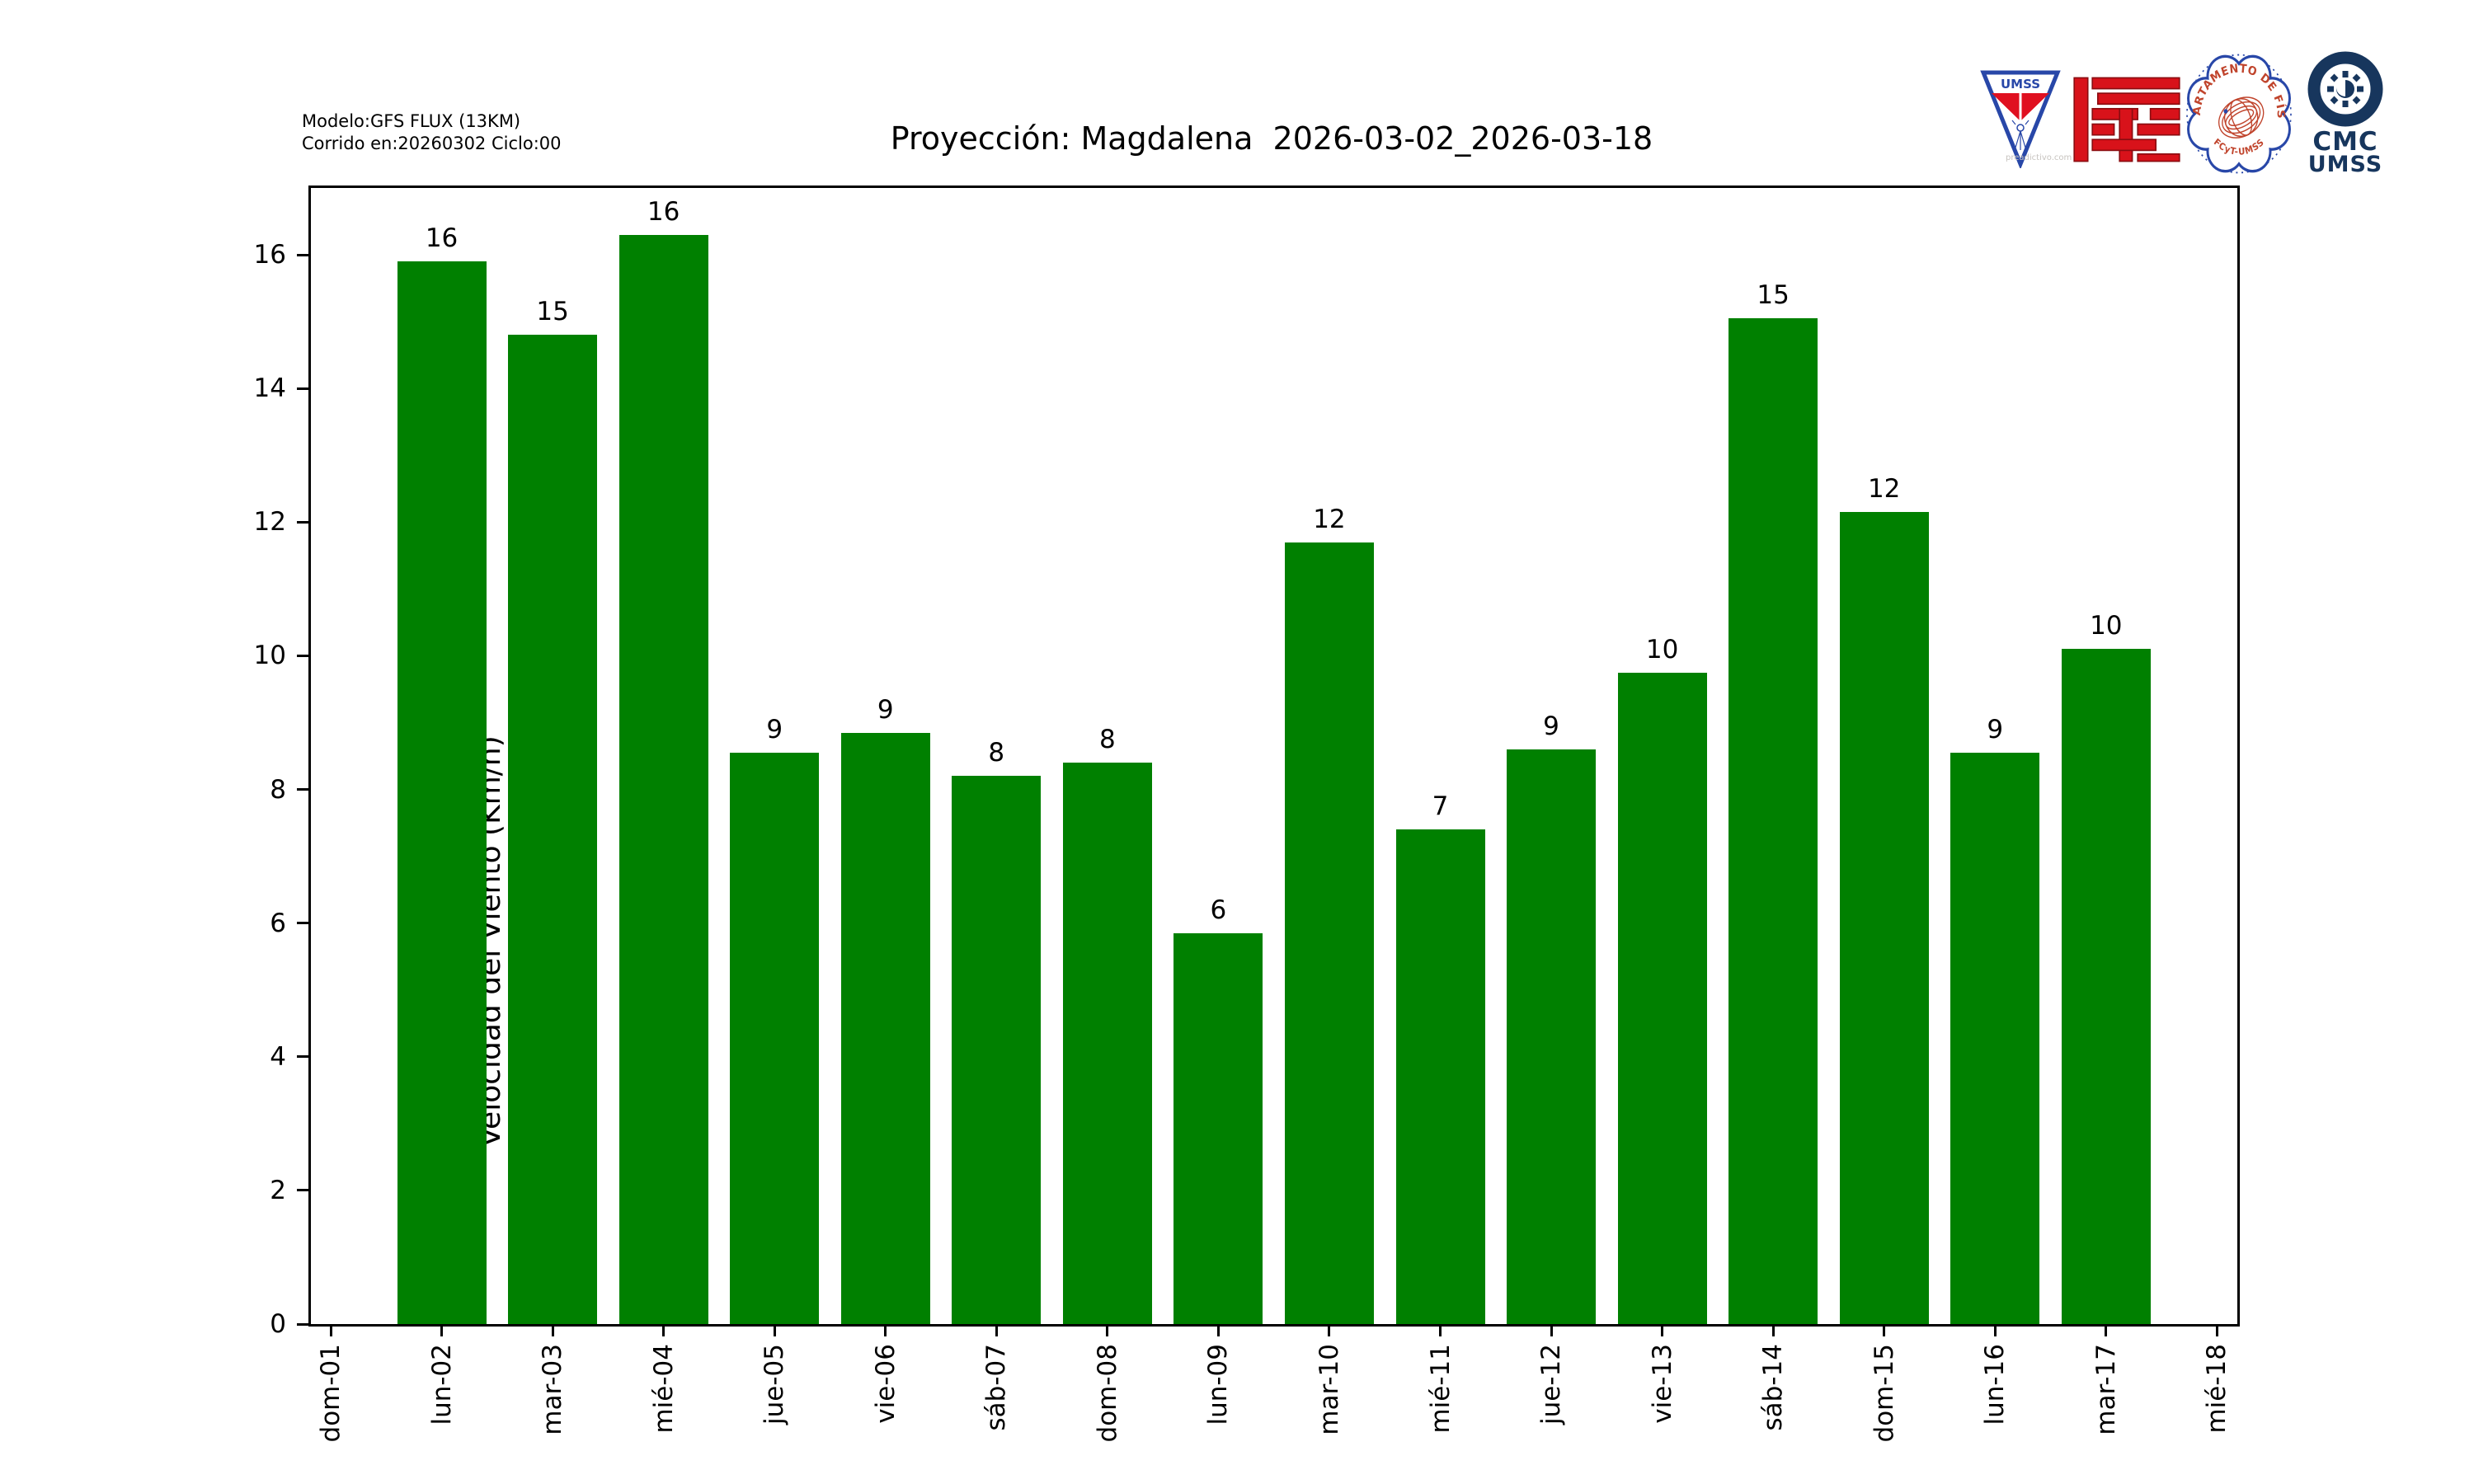 This screenshot has width=2474, height=1484. I want to click on x-tick-label: mié-11, so click(1440, 1389).